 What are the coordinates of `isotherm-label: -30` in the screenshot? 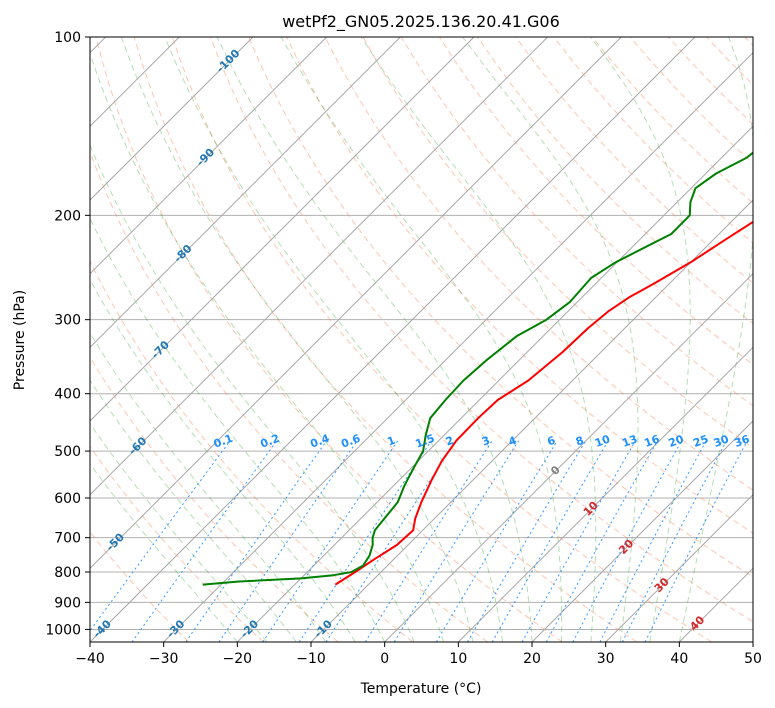 It's located at (175, 628).